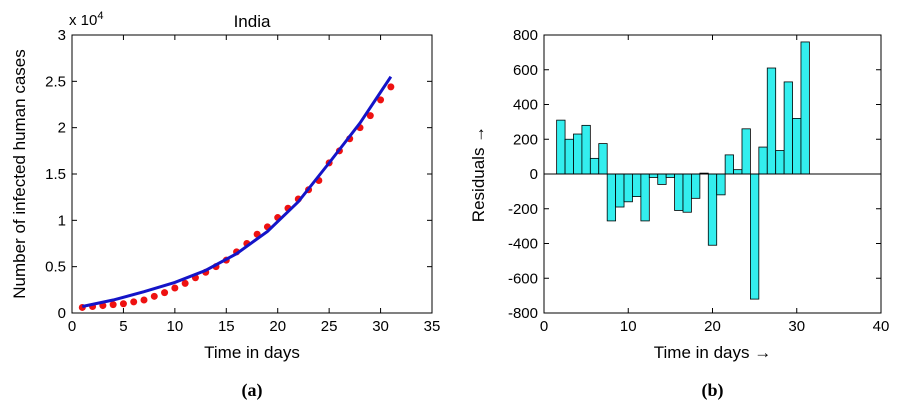 The width and height of the screenshot is (912, 414). I want to click on x-tick-label: 35, so click(432, 326).